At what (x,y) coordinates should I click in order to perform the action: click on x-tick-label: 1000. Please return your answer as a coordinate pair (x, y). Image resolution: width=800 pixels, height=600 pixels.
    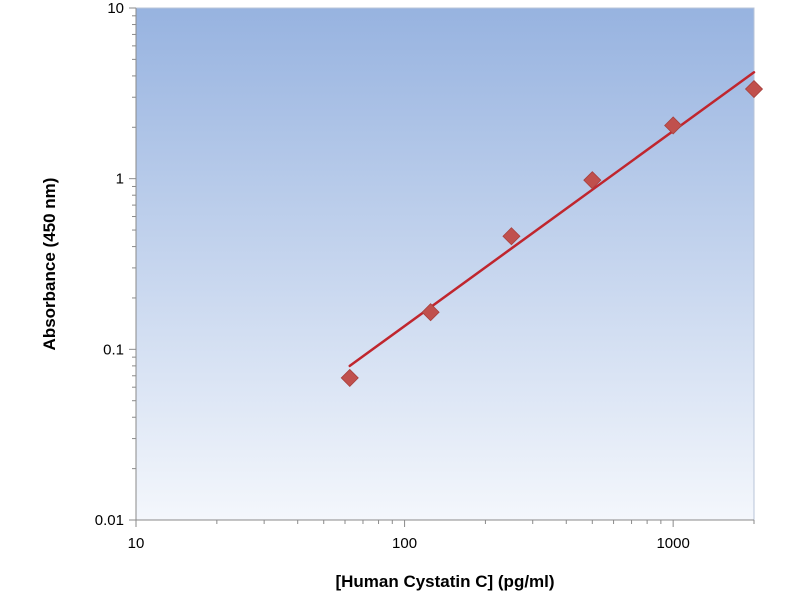
    Looking at the image, I should click on (672, 543).